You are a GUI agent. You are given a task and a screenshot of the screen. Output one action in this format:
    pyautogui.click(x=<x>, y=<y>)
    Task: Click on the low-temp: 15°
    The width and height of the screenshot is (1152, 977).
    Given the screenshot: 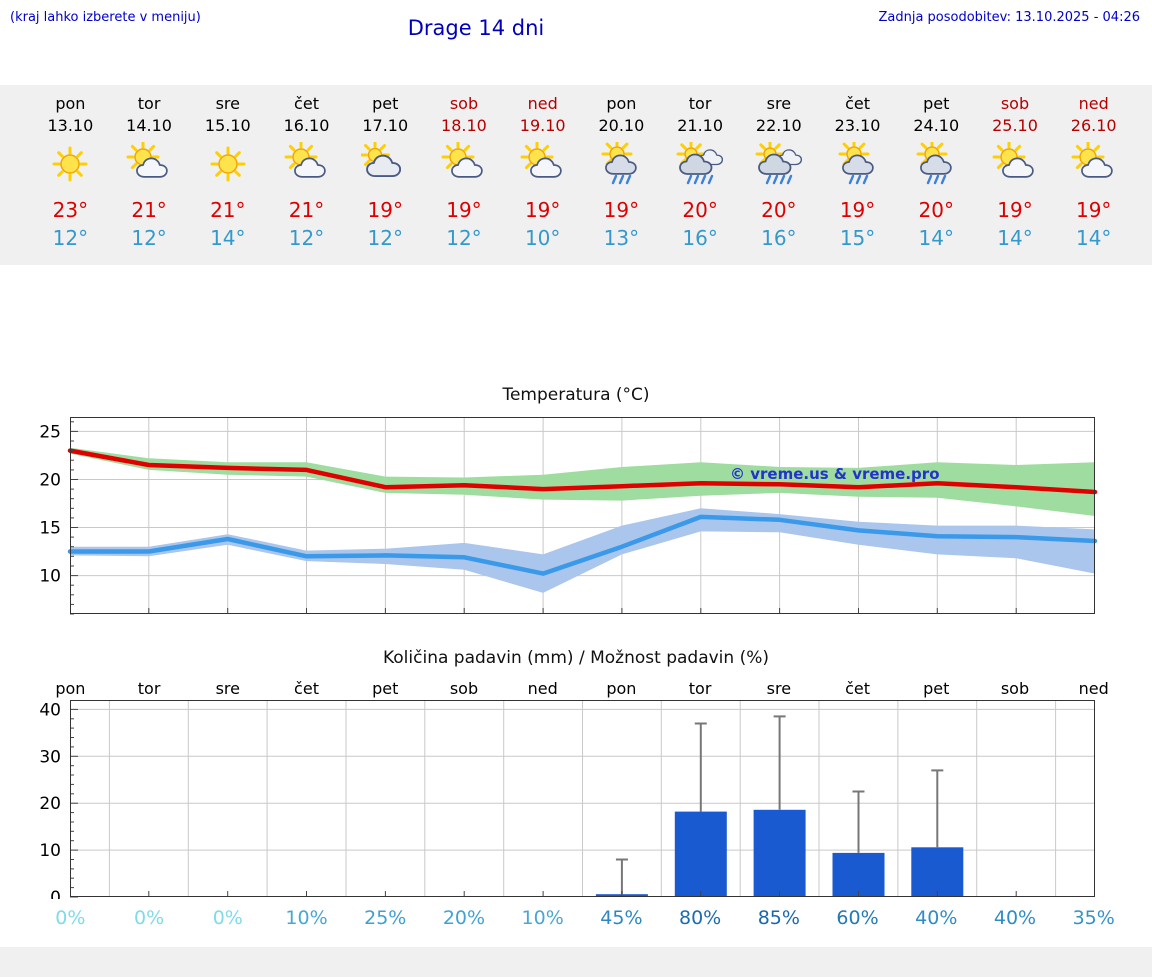 What is the action you would take?
    pyautogui.click(x=857, y=238)
    